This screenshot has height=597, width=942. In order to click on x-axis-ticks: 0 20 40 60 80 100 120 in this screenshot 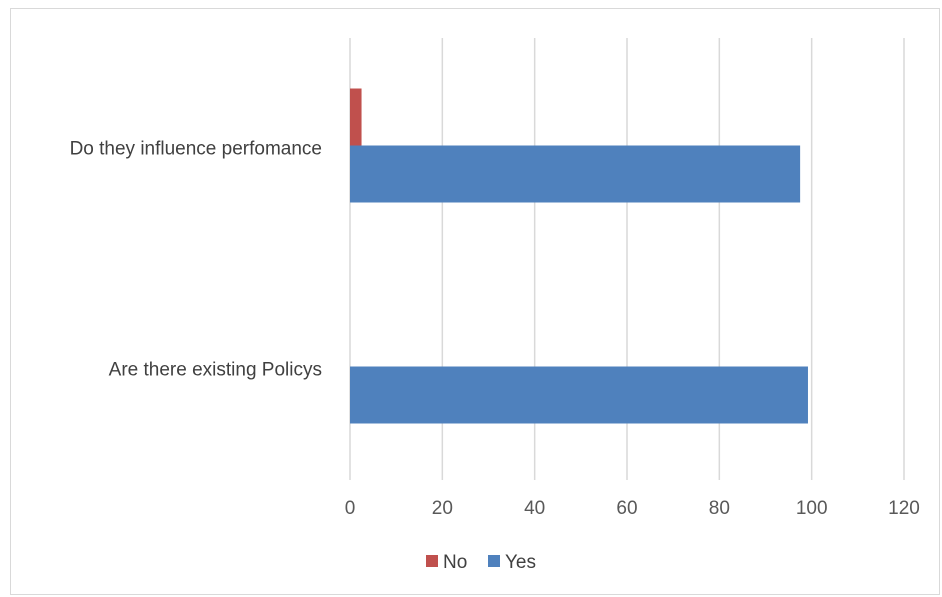, I will do `click(632, 508)`.